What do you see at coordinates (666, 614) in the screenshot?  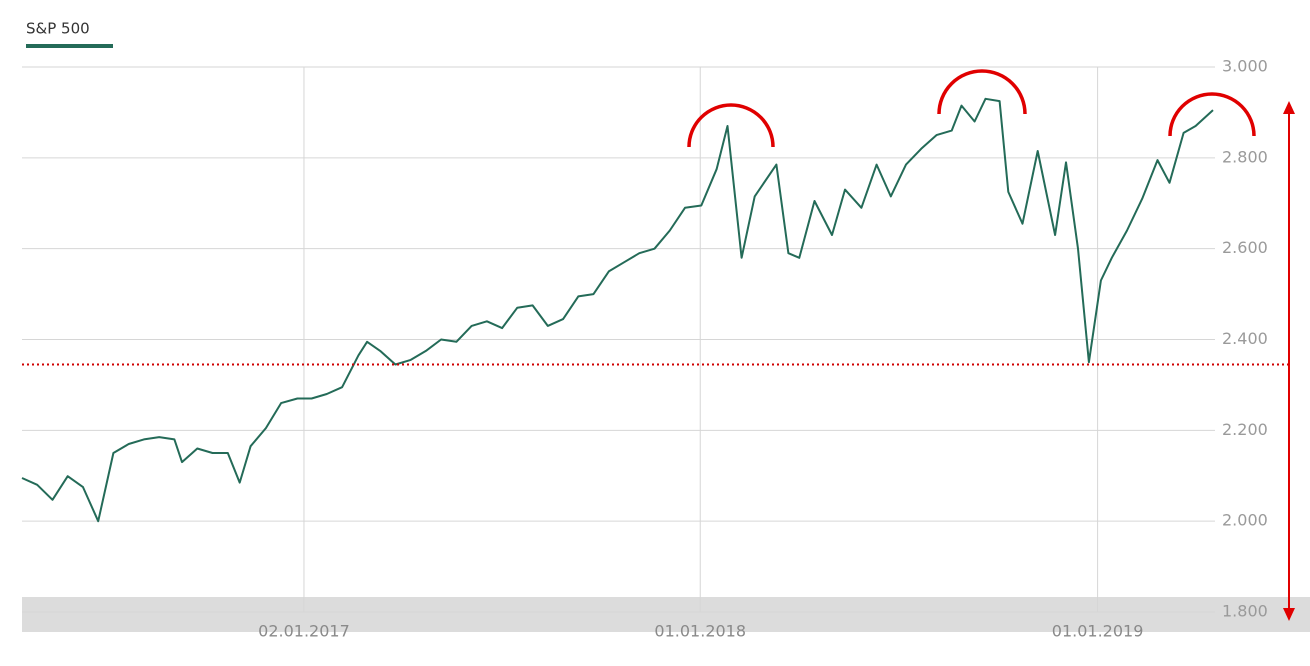 I see `axis-band` at bounding box center [666, 614].